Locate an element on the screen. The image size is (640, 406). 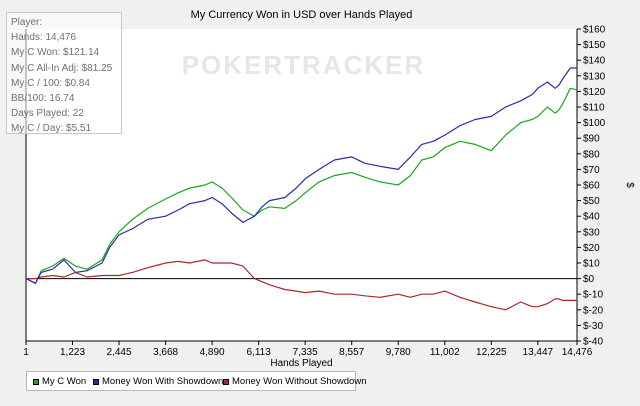
x-tick-label: 14,476 is located at coordinates (577, 352).